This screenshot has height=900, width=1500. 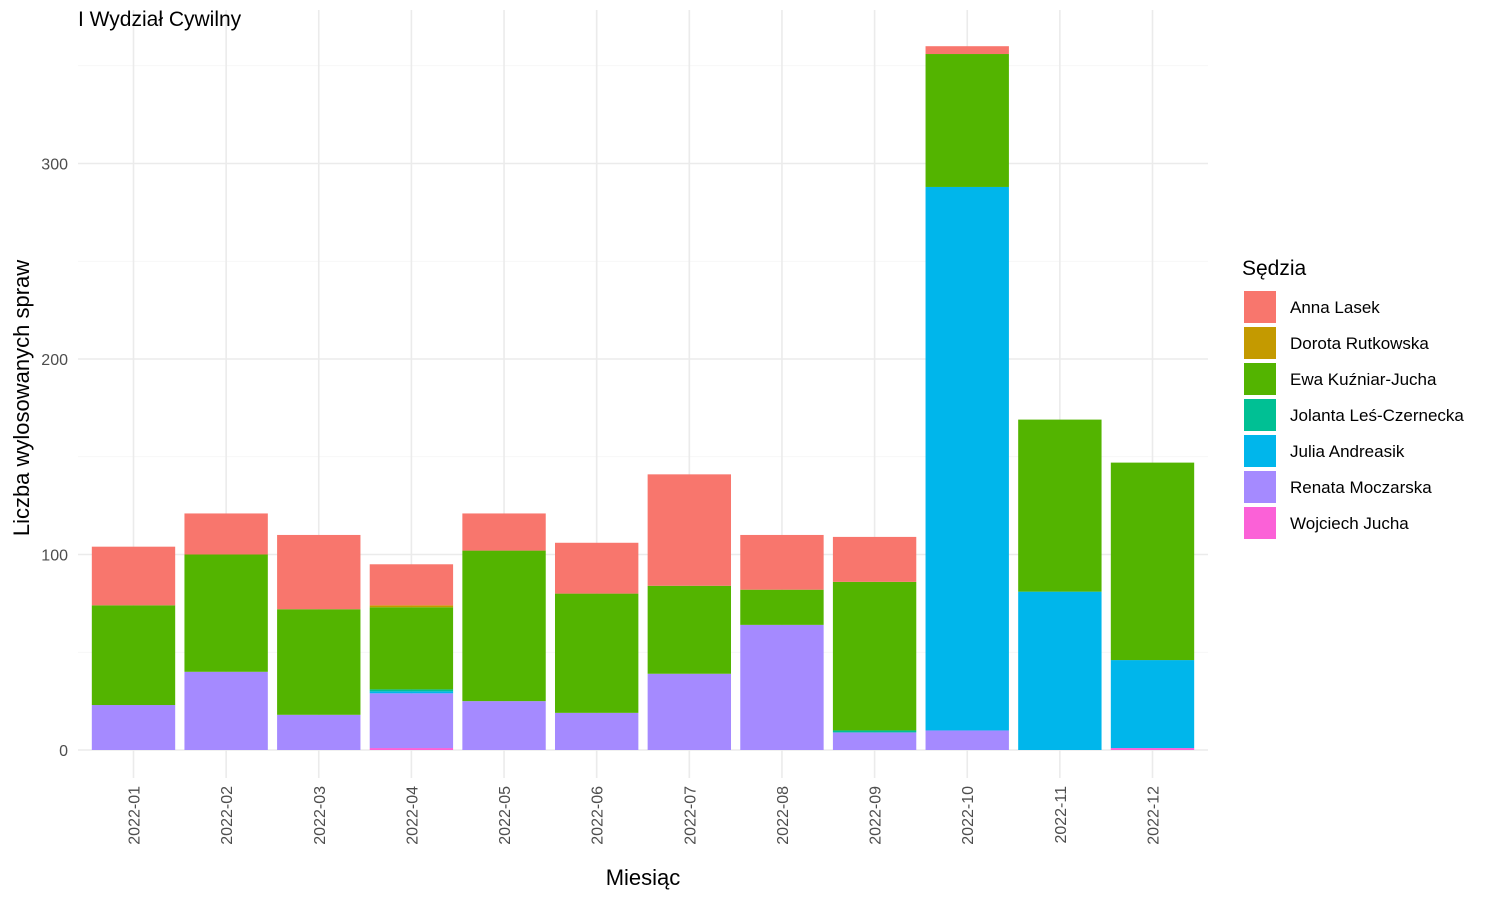 I want to click on legend-title: Sędzia, so click(x=1274, y=268).